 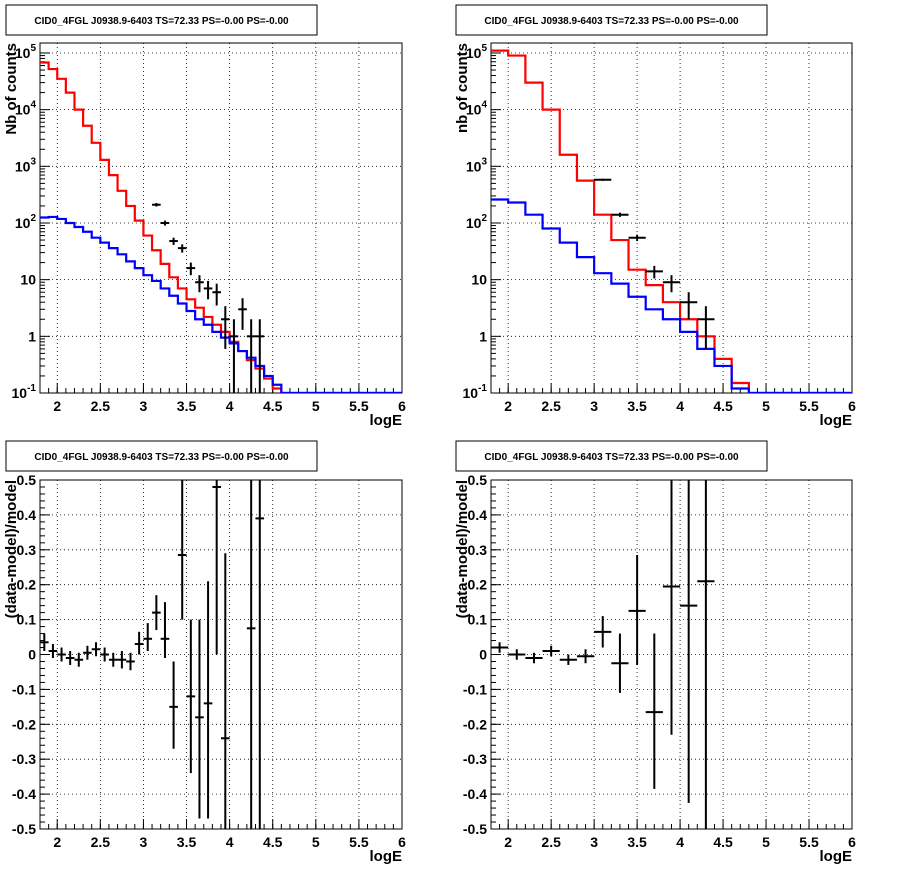 What do you see at coordinates (475, 689) in the screenshot?
I see `y-tick-label: -0.1` at bounding box center [475, 689].